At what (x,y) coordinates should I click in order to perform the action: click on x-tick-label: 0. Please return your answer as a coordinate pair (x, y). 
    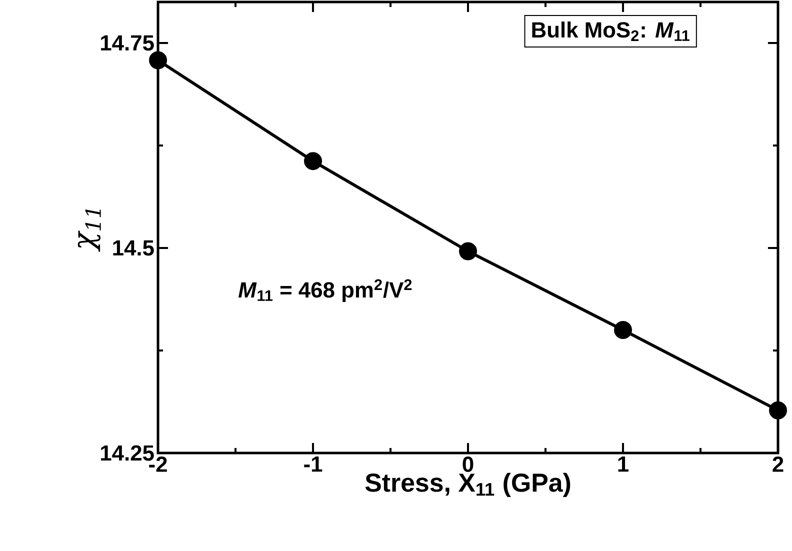
    Looking at the image, I should click on (468, 464).